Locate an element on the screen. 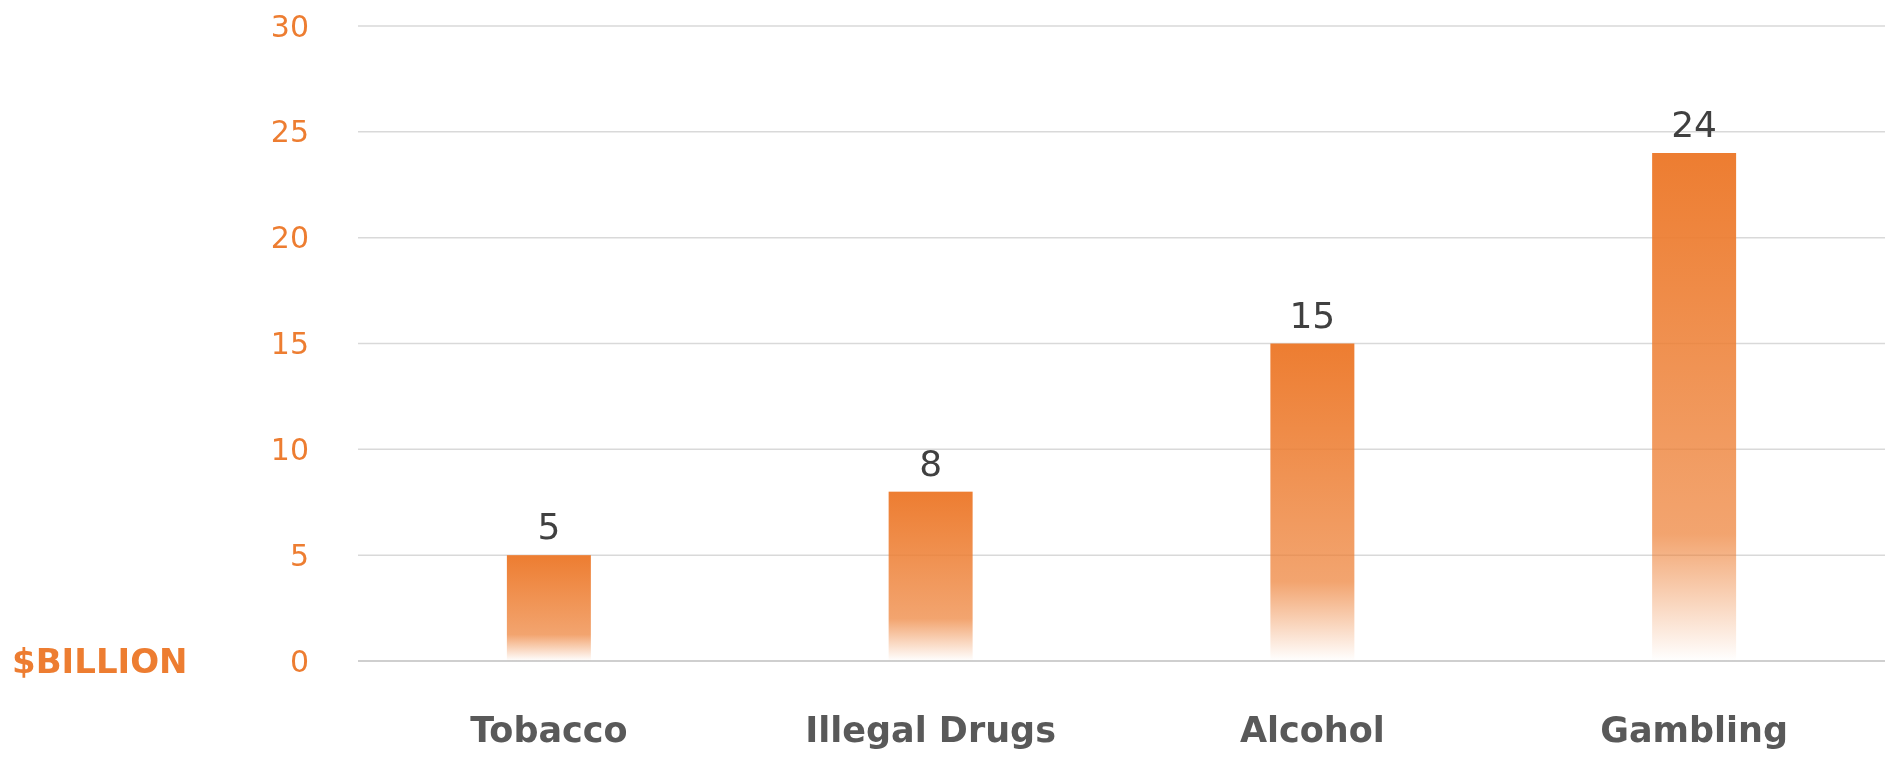 This screenshot has height=757, width=1885. y-tick-label: 20 is located at coordinates (289, 238).